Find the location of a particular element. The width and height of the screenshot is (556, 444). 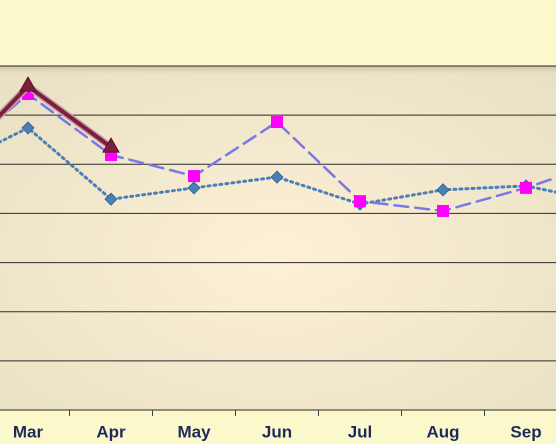

x-tick-label: Aug is located at coordinates (442, 431).